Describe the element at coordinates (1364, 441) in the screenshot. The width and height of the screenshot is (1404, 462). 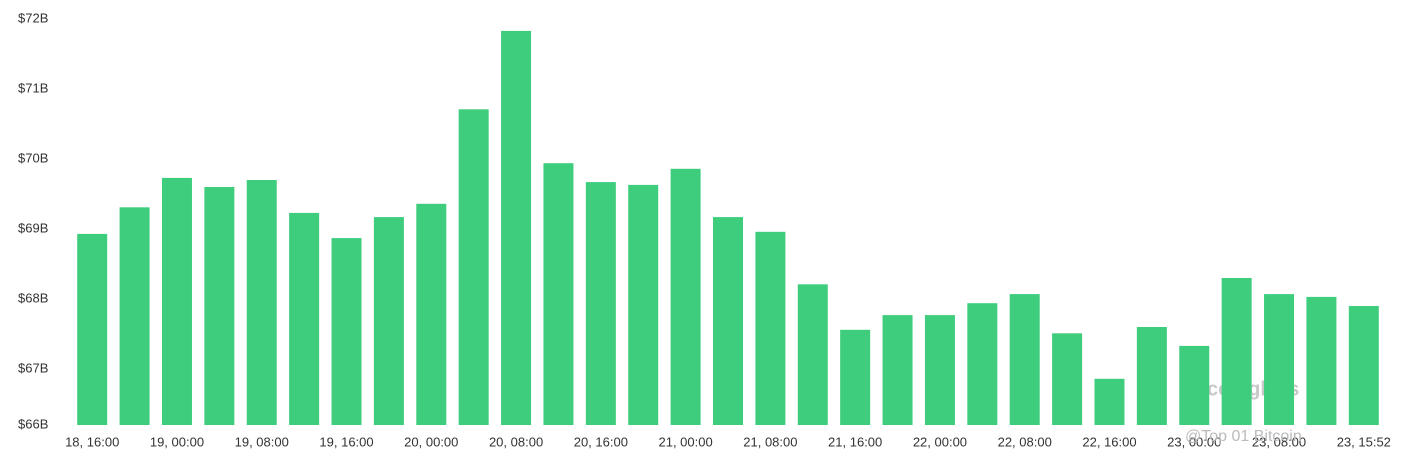
I see `x-tick-label: 23, 15:52` at that location.